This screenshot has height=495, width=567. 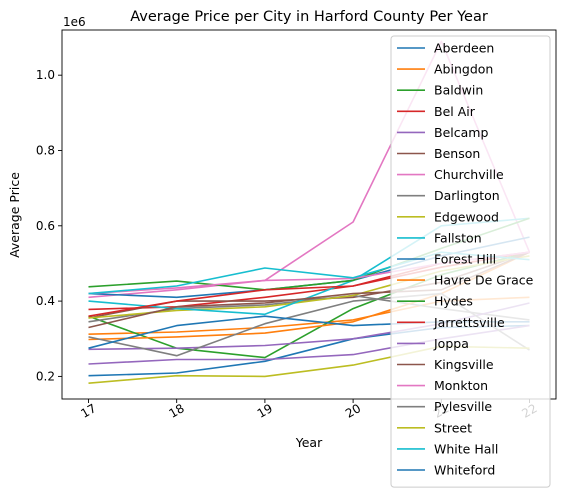 What do you see at coordinates (464, 470) in the screenshot?
I see `legend-label-whiteford: Whiteford` at bounding box center [464, 470].